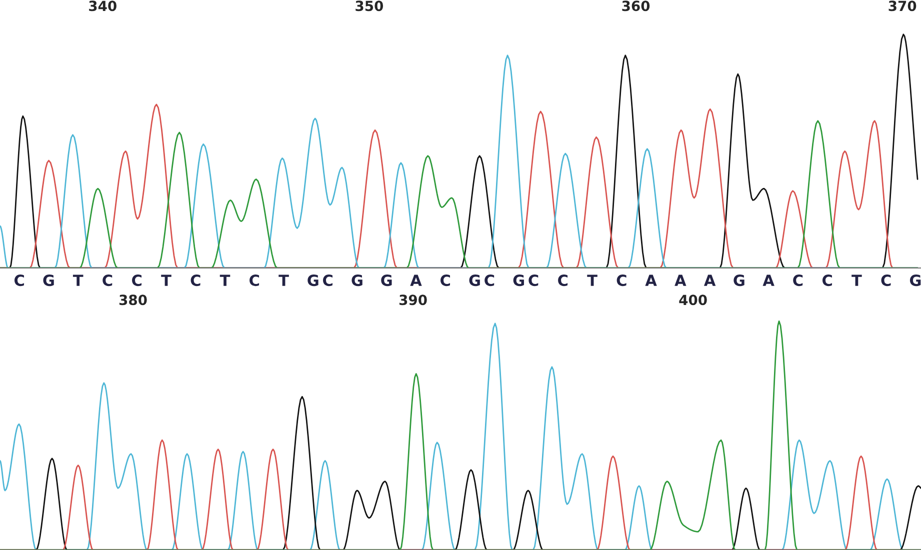  What do you see at coordinates (413, 300) in the screenshot?
I see `x-tick-label: 390` at bounding box center [413, 300].